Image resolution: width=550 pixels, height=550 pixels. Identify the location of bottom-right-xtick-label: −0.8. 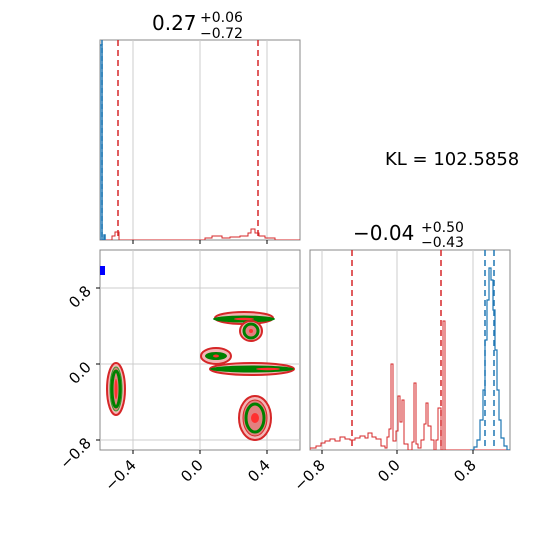
(309, 475).